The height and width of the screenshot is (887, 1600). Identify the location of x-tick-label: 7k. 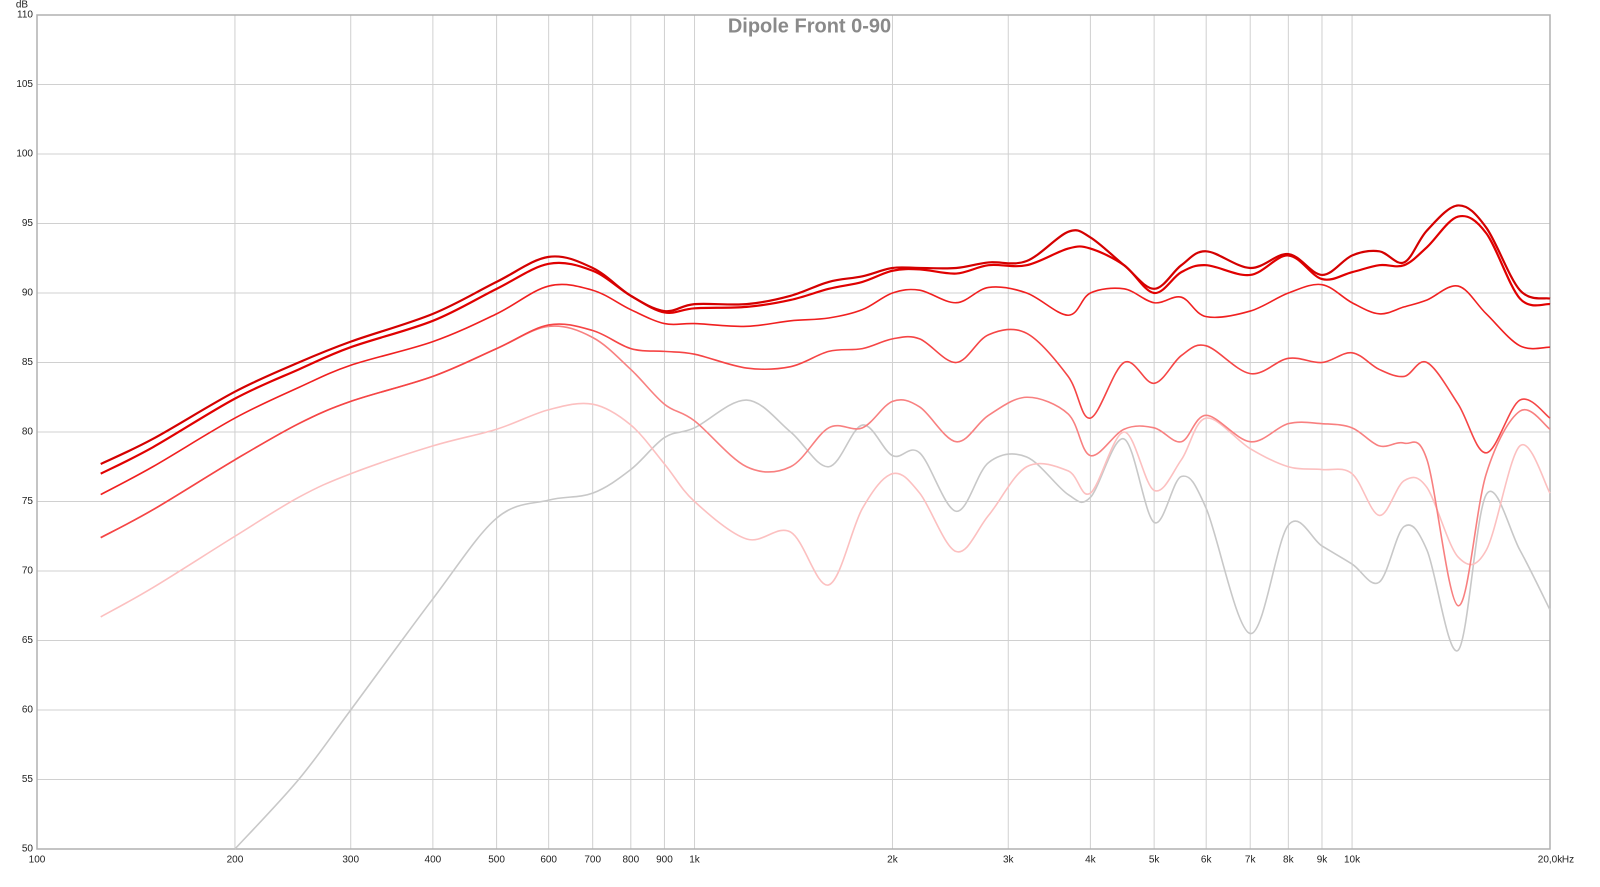
(1251, 860).